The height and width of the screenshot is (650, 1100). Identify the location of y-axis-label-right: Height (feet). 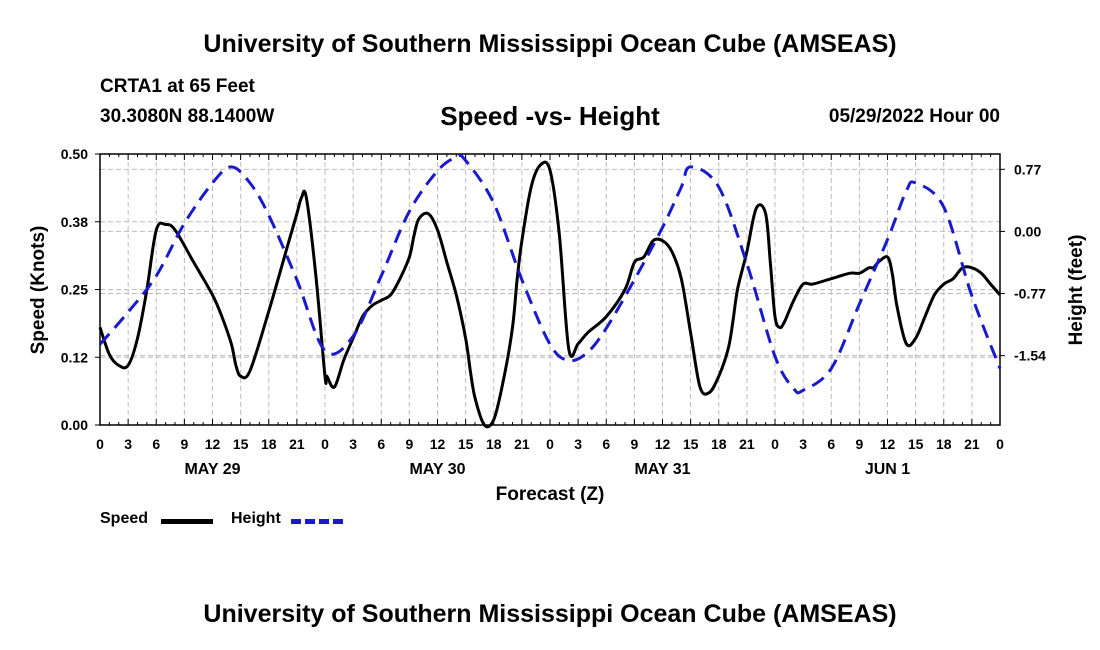
(1076, 290).